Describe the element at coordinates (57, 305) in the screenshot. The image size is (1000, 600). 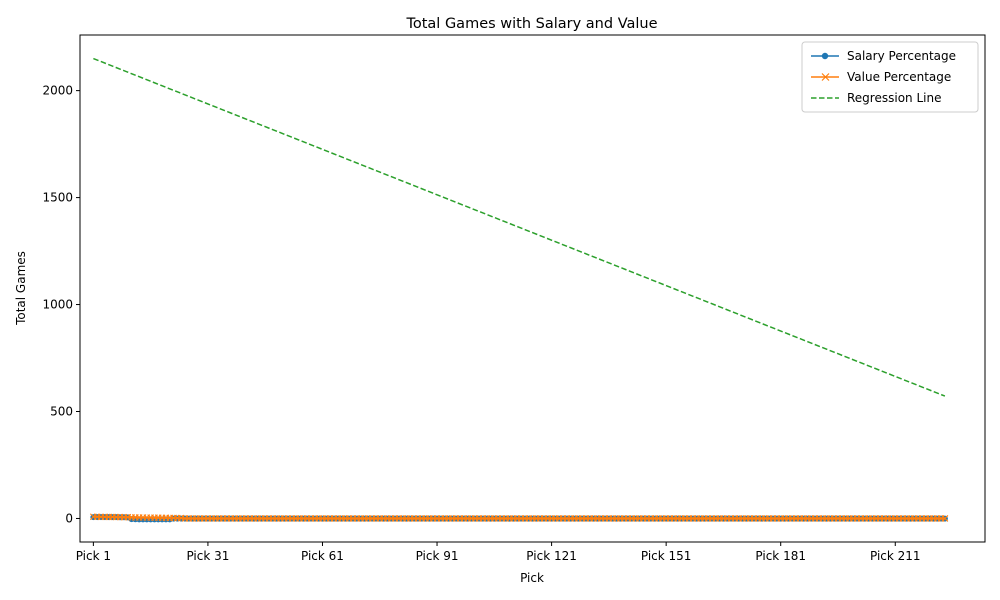
I see `y-tick-label: 1000` at that location.